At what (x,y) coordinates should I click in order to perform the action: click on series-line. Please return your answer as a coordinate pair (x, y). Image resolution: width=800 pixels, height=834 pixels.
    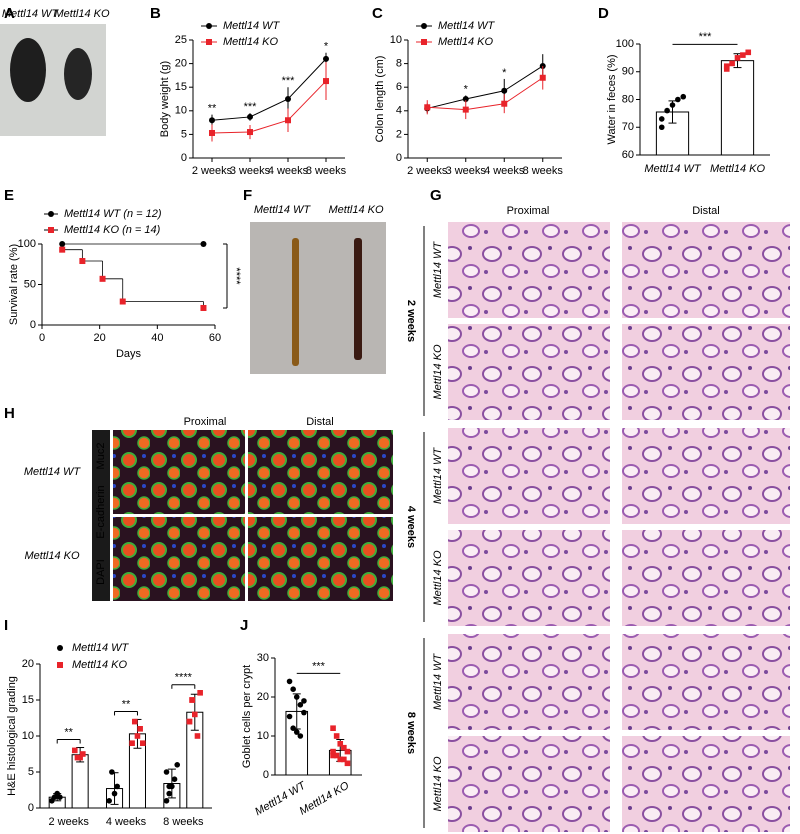
    Looking at the image, I should click on (485, 94).